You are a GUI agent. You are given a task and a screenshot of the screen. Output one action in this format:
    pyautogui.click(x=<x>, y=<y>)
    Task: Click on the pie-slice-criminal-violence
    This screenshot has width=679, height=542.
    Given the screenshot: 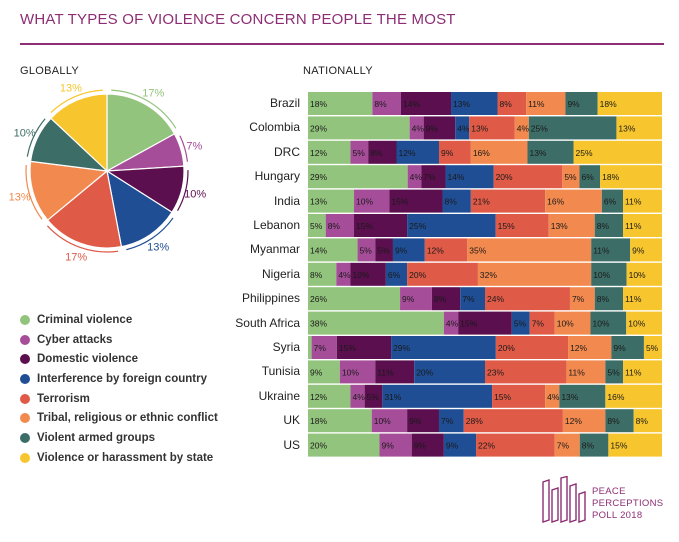 What is the action you would take?
    pyautogui.click(x=141, y=133)
    